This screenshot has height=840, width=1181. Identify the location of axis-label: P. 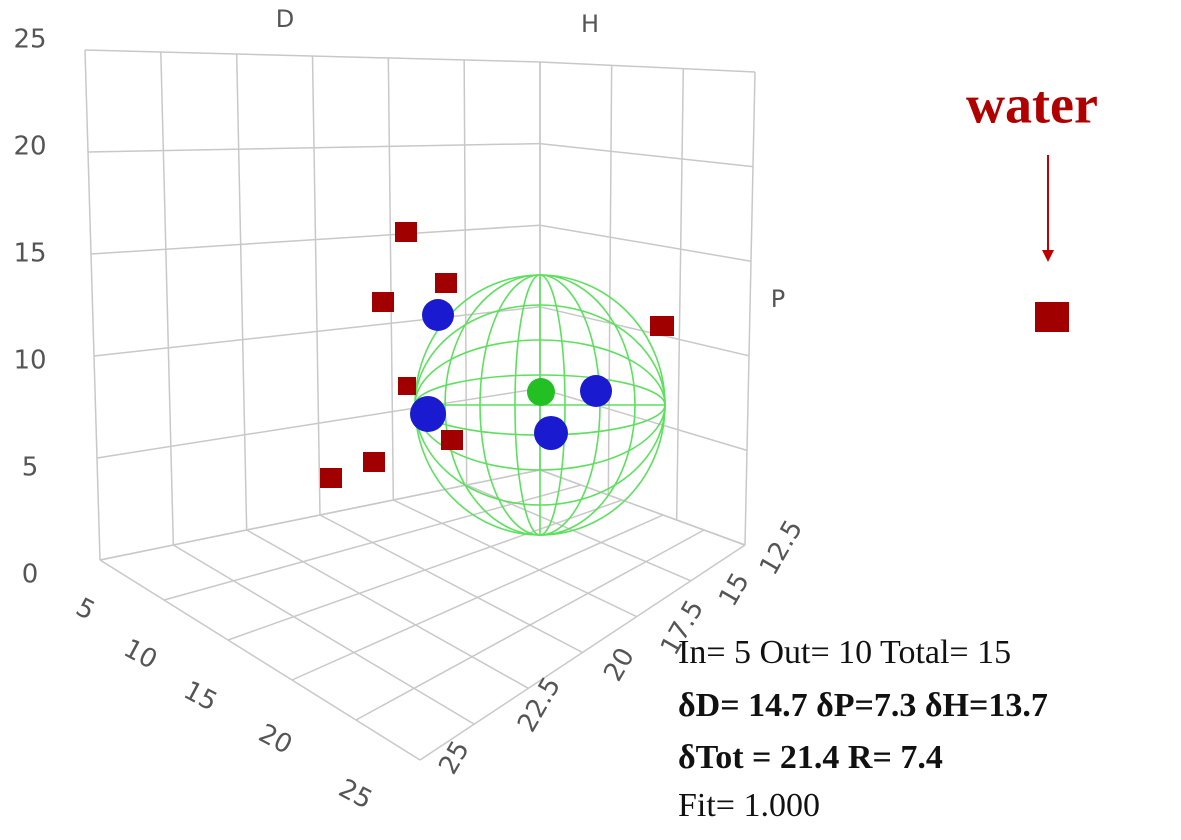
(778, 299).